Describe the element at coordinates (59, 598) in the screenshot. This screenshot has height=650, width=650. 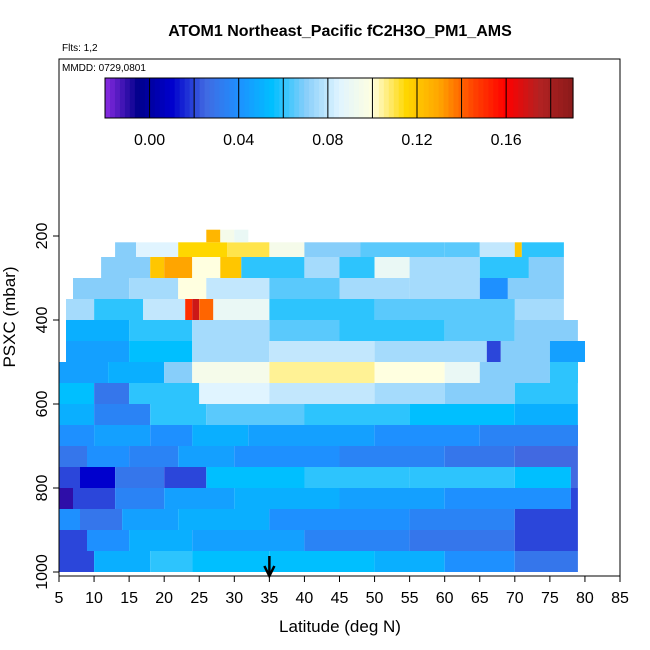
I see `x-tick-label: 5` at that location.